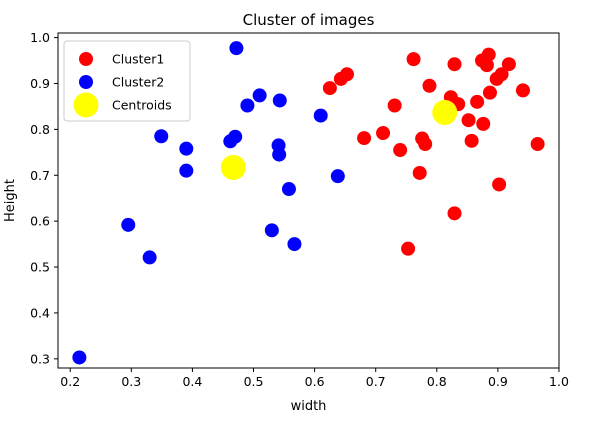 The width and height of the screenshot is (608, 424). What do you see at coordinates (138, 82) in the screenshot?
I see `legend-label: Cluster2` at bounding box center [138, 82].